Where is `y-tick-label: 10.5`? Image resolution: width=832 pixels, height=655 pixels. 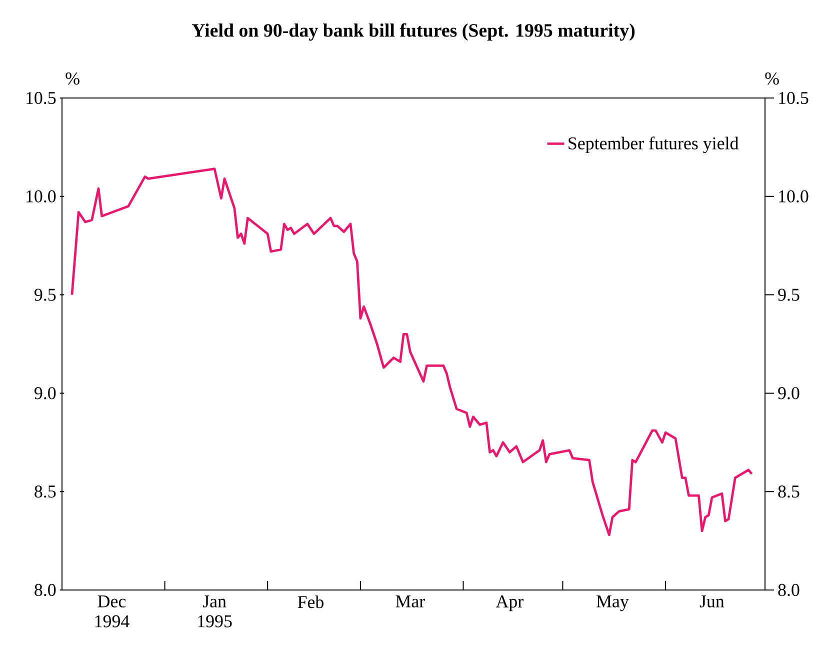 y-tick-label: 10.5 is located at coordinates (41, 98).